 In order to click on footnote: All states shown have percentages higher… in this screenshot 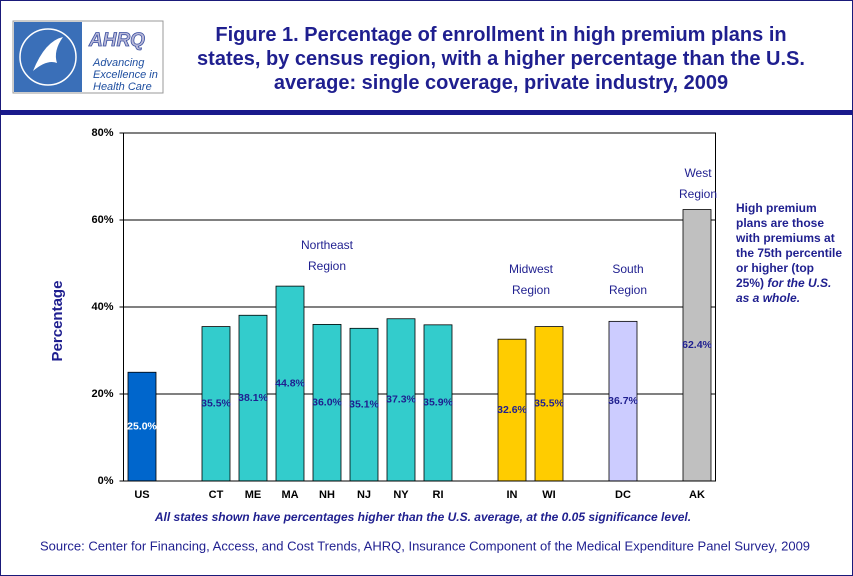, I will do `click(422, 517)`.